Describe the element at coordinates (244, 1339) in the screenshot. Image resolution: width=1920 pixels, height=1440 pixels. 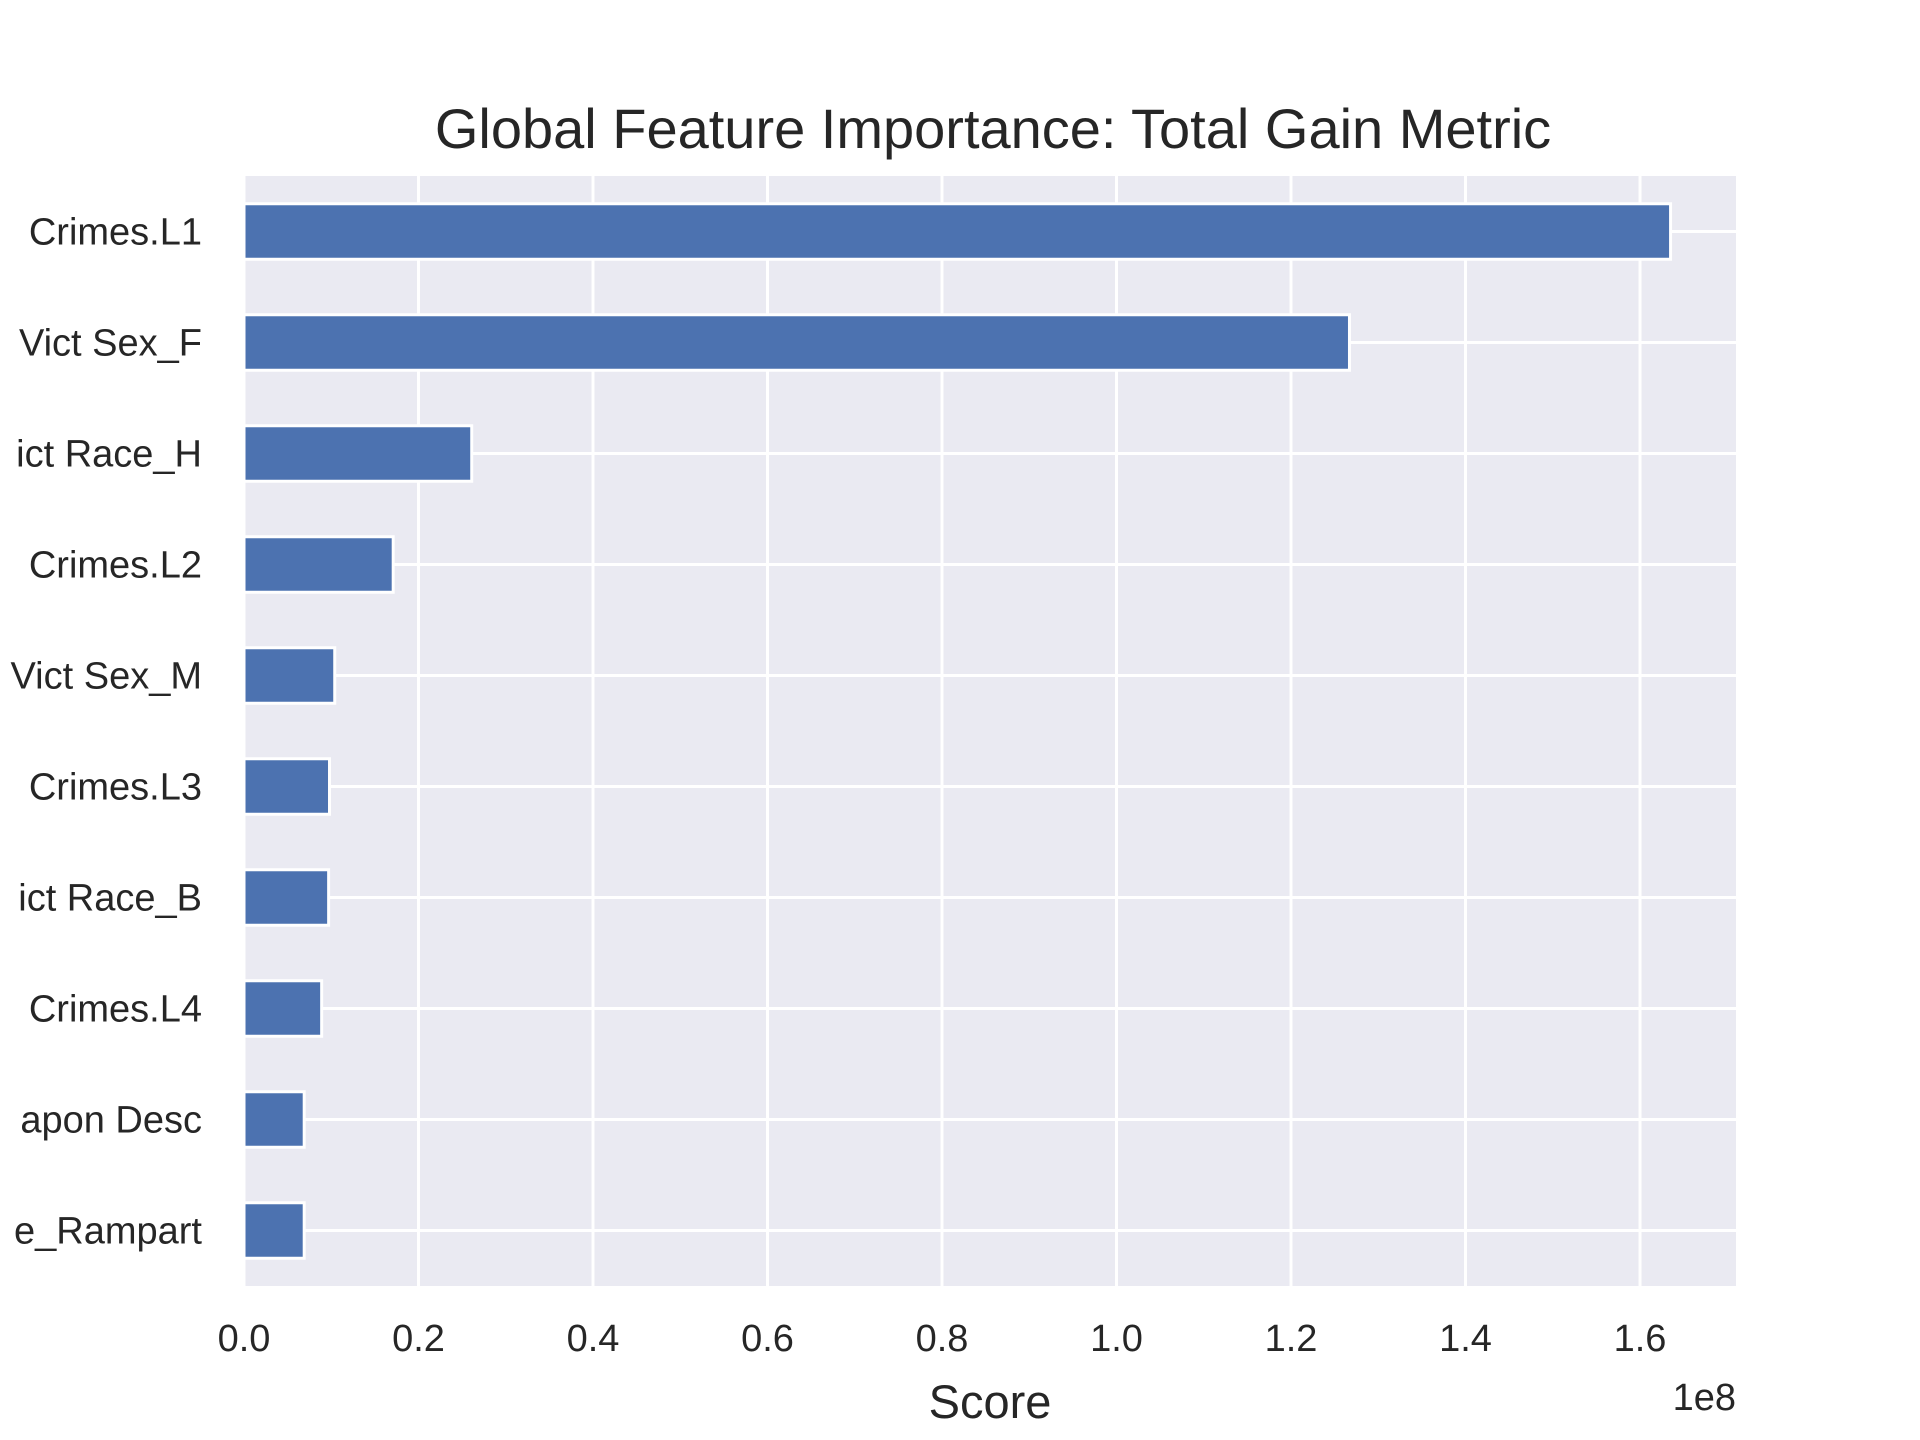
I see `x-tick-label: 0.0` at that location.